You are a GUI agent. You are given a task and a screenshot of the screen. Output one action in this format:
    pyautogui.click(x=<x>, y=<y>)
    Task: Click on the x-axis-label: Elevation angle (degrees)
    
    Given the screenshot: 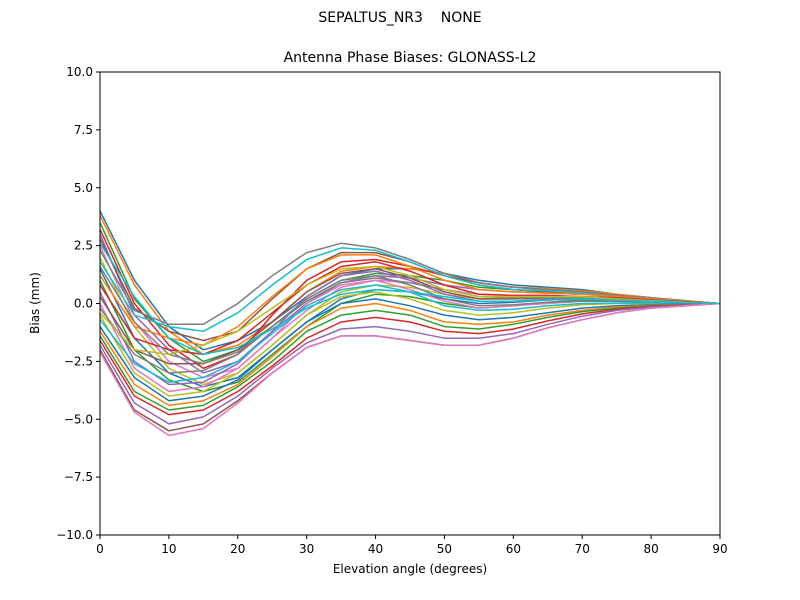 What is the action you would take?
    pyautogui.click(x=410, y=569)
    